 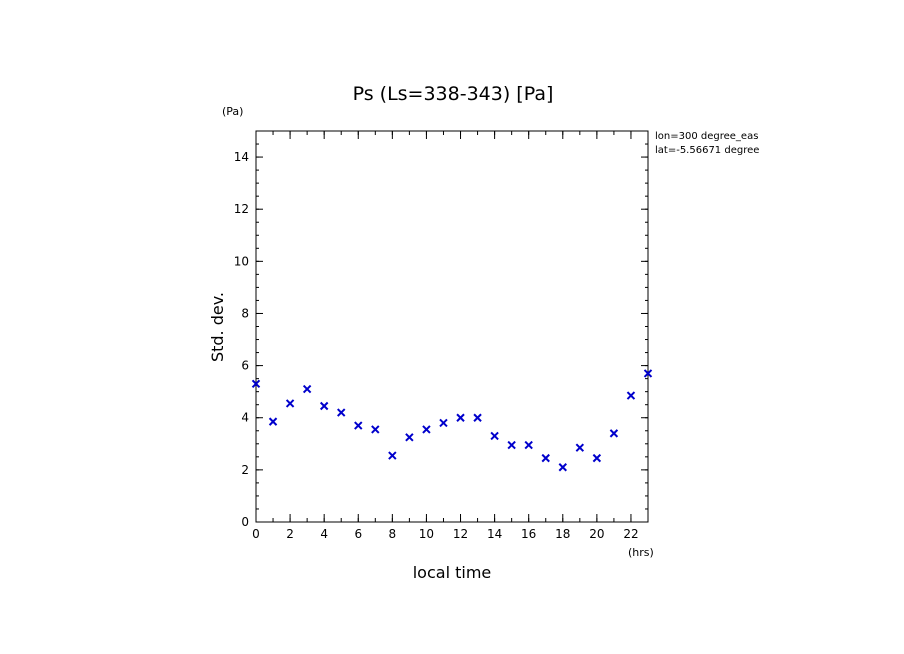 What do you see at coordinates (596, 534) in the screenshot?
I see `x-tick-label: 20` at bounding box center [596, 534].